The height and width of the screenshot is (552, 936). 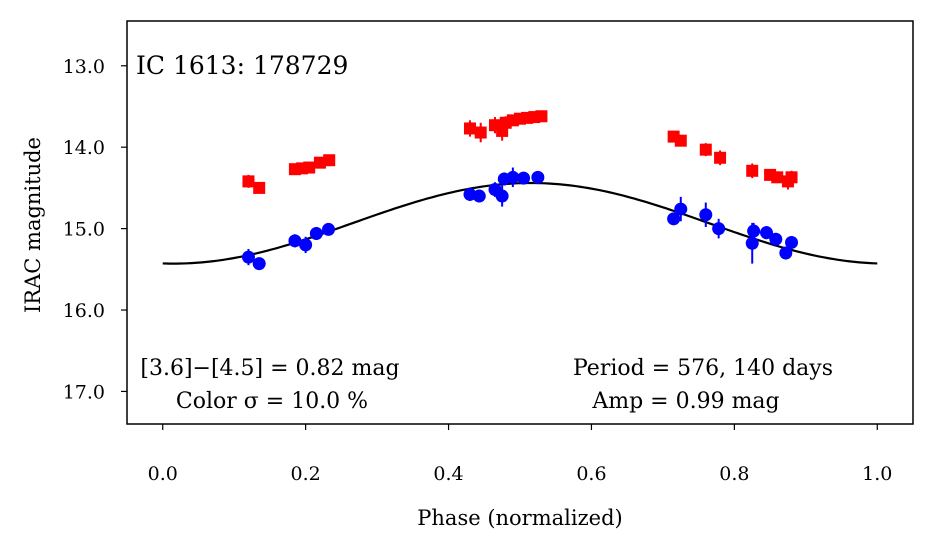 I want to click on y-axis-label: IRAC magnitude, so click(x=33, y=225).